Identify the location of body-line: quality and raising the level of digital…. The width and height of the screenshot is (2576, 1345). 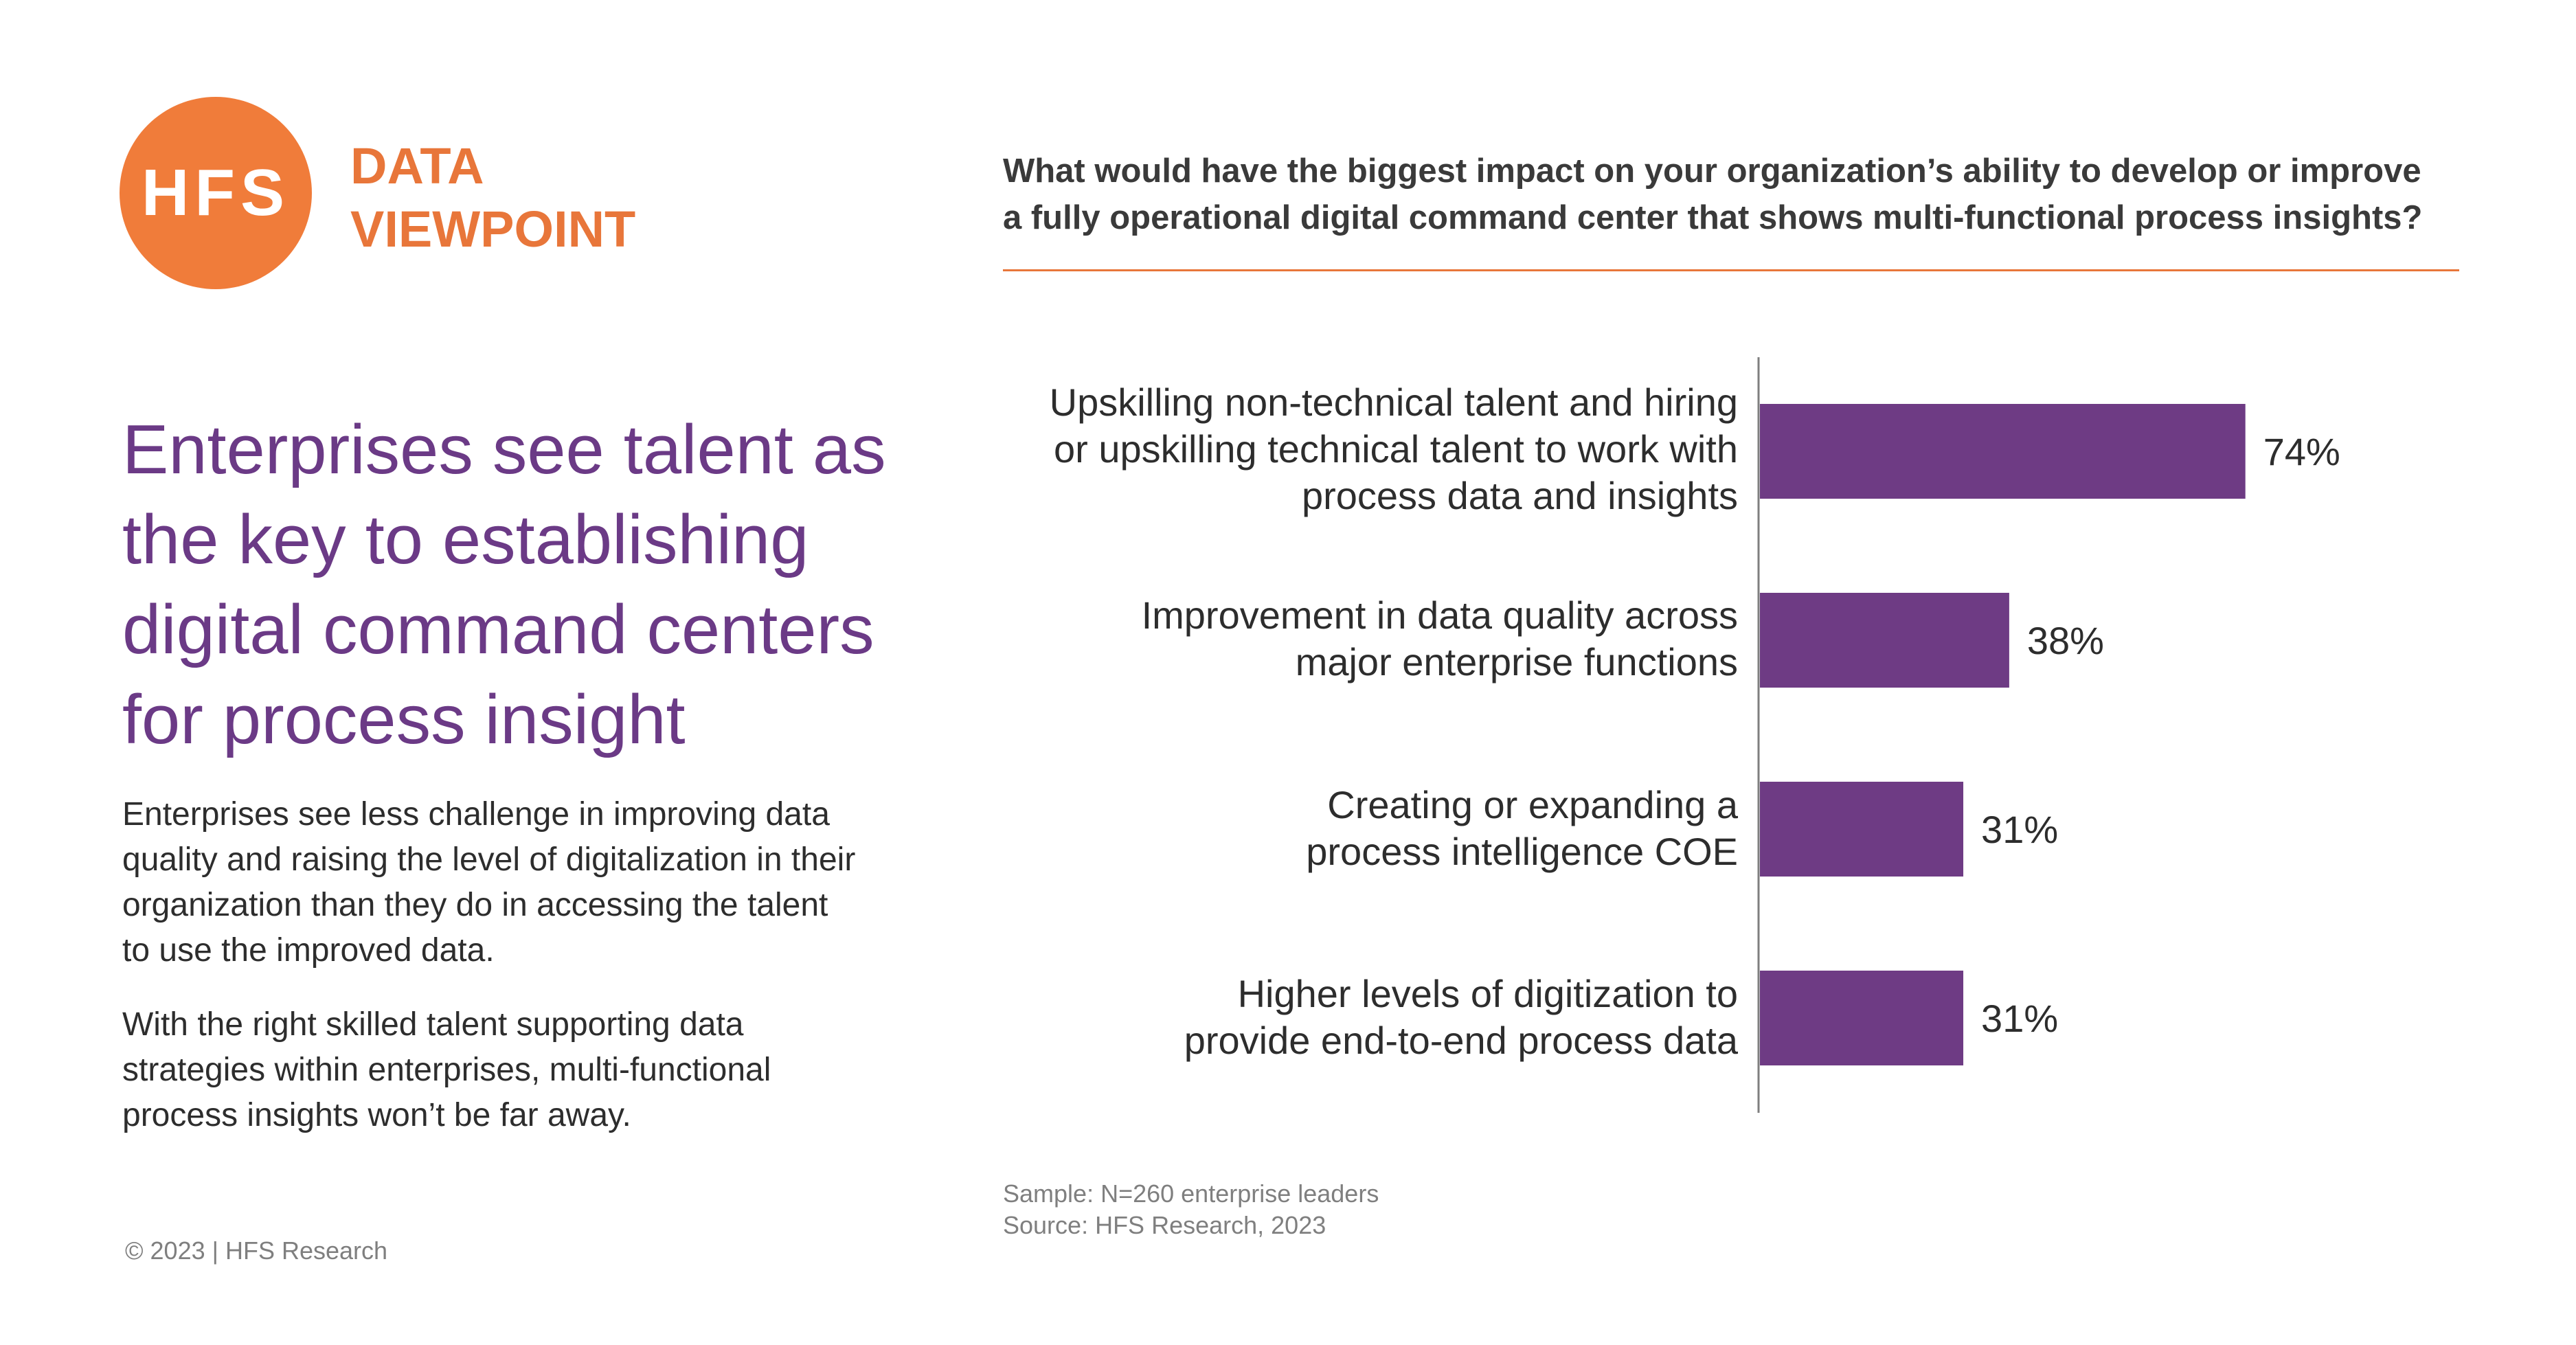
(489, 859).